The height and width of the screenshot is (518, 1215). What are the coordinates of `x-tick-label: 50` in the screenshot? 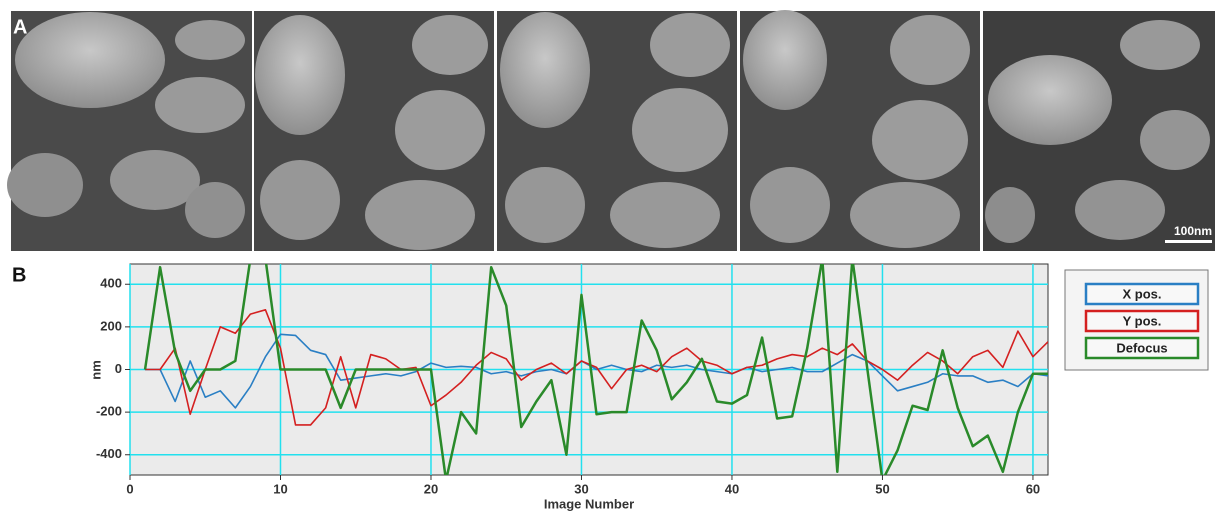 It's located at (882, 488).